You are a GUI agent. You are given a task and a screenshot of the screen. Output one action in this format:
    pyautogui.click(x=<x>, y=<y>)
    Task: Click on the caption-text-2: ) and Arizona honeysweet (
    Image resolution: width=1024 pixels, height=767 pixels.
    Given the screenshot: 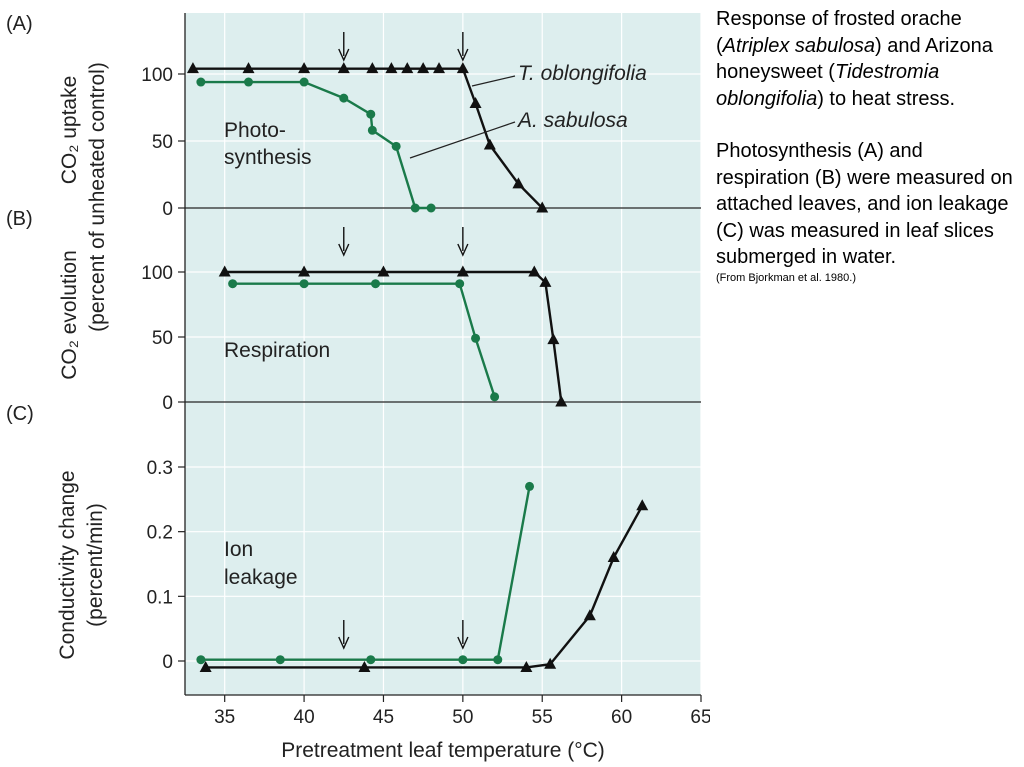 What is the action you would take?
    pyautogui.click(x=854, y=59)
    